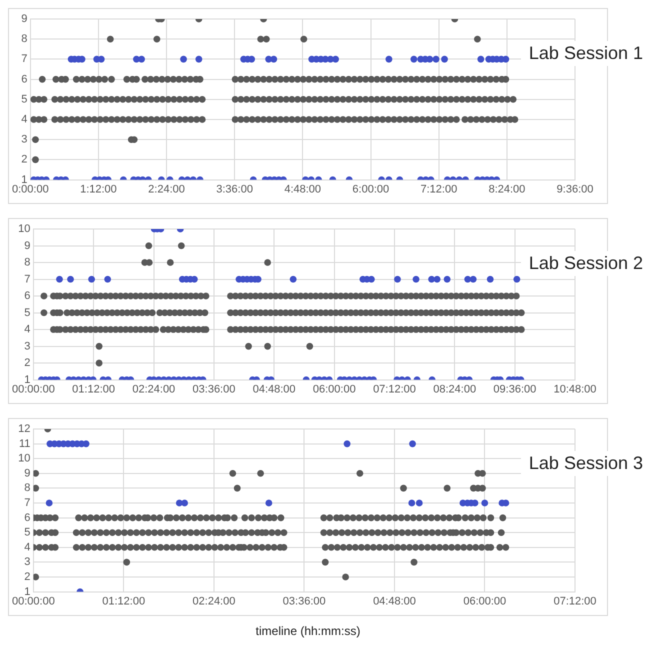 The image size is (652, 652). I want to click on y-tick-label: 12, so click(24, 429).